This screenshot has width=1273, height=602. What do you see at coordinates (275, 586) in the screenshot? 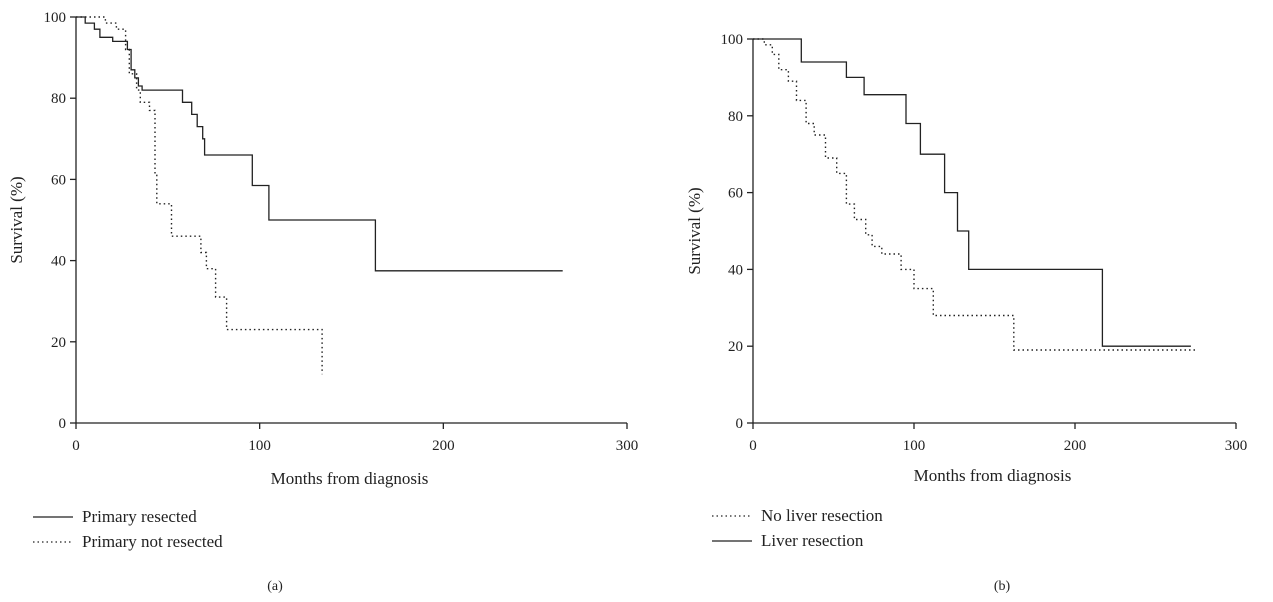
I see `panel-label: (a)` at bounding box center [275, 586].